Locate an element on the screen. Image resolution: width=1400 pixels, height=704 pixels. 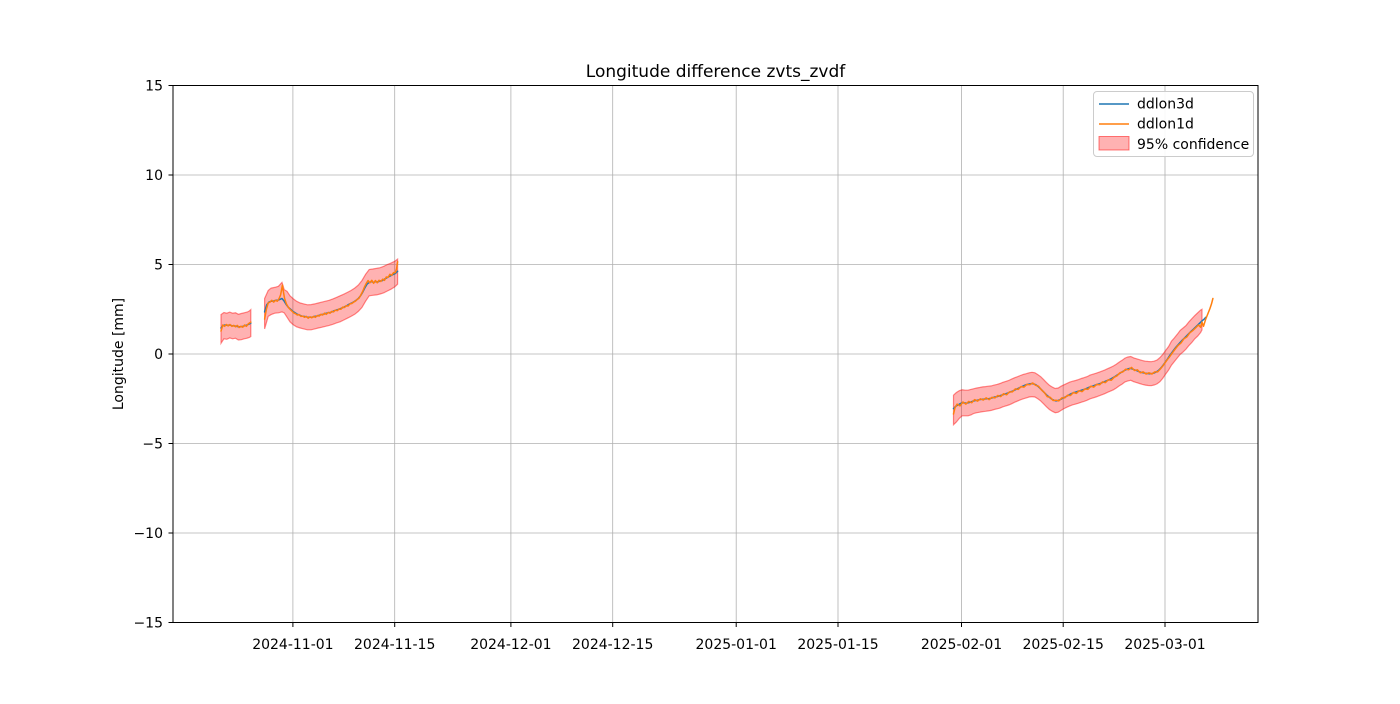
y-tick-label: −15 is located at coordinates (148, 624).